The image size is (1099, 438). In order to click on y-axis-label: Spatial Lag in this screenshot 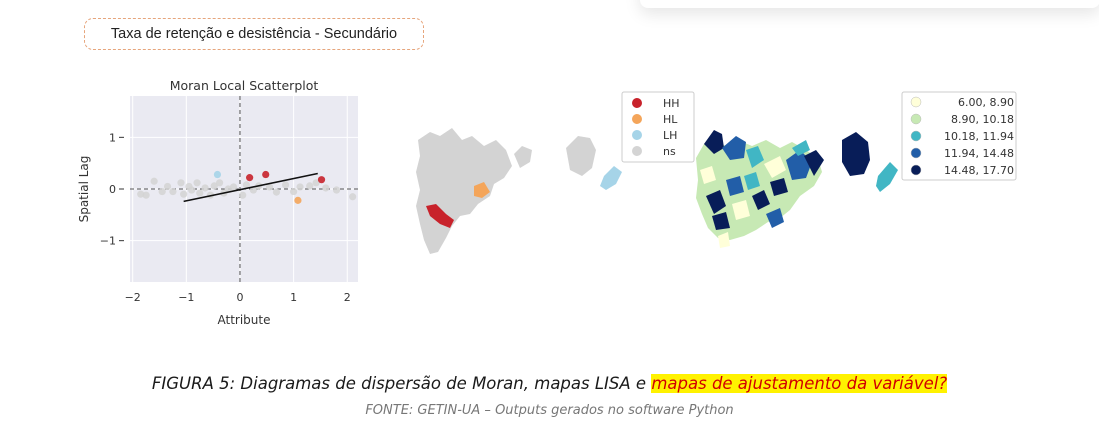, I will do `click(84, 189)`.